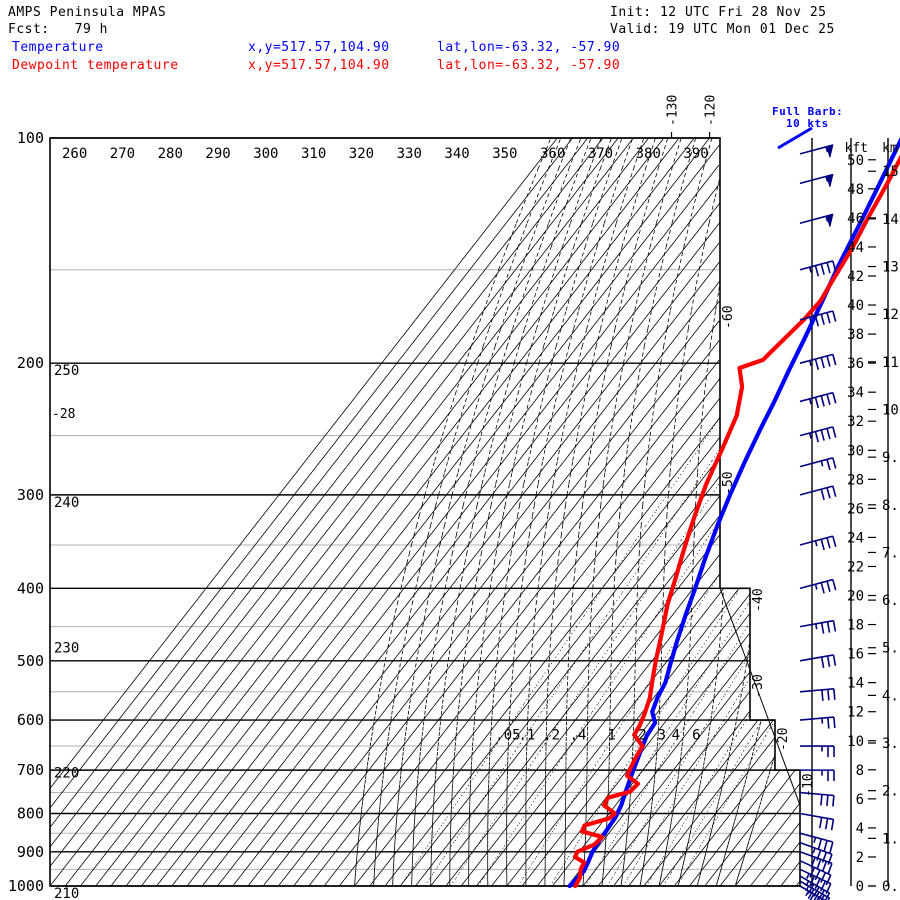 Image resolution: width=900 pixels, height=900 pixels. What do you see at coordinates (642, 735) in the screenshot?
I see `mixing-ratio-2: 2` at bounding box center [642, 735].